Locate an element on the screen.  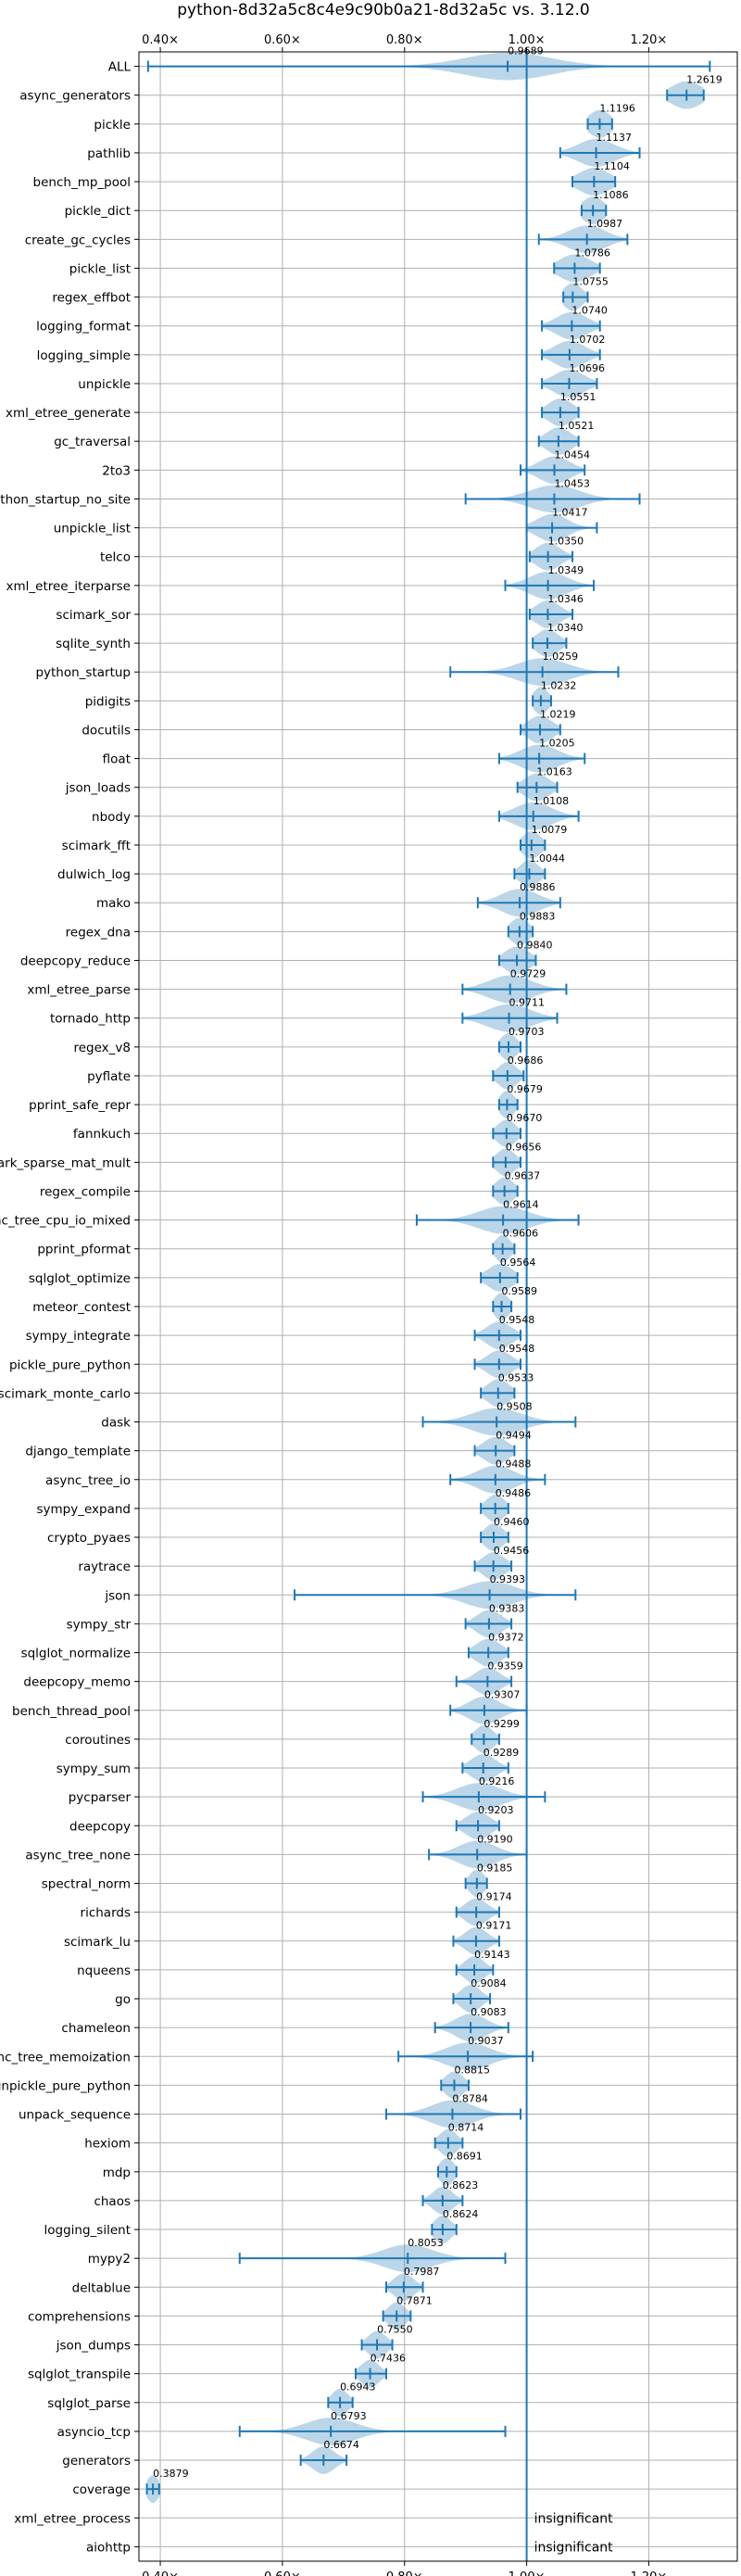
value-label-async-tree-cpu-io-mixed: 0.9614 is located at coordinates (521, 1205).